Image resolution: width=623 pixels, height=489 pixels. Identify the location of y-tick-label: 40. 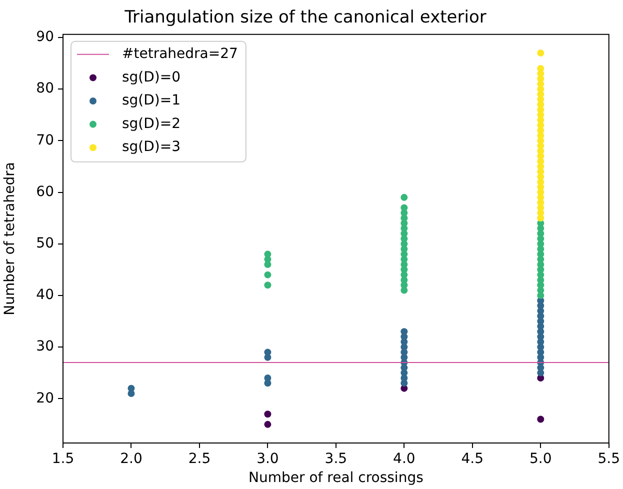
(45, 295).